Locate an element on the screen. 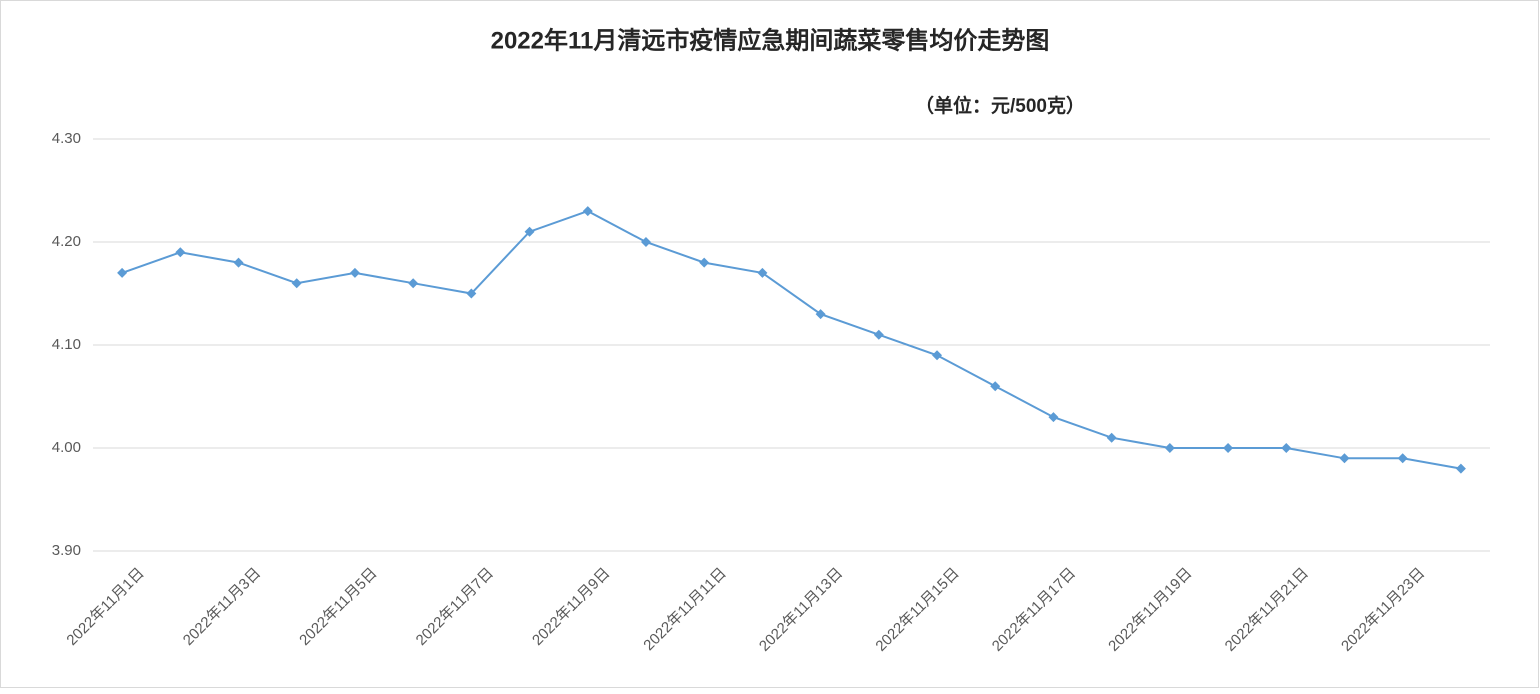 The width and height of the screenshot is (1540, 694). y-tick-label: 4.20 is located at coordinates (66, 241).